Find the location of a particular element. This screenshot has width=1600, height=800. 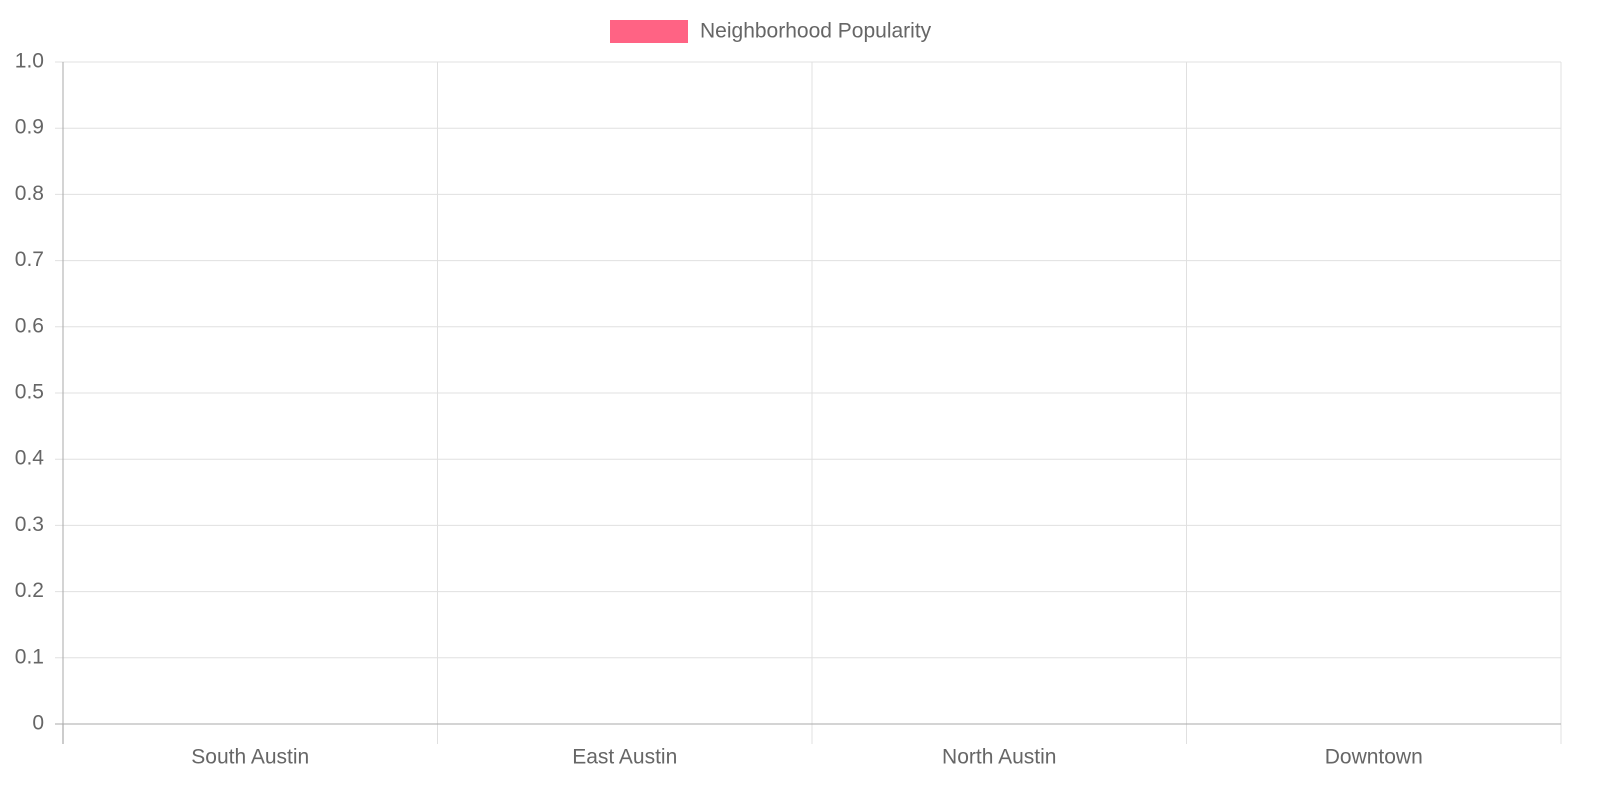

y-tick-label: 0.4 is located at coordinates (30, 458).